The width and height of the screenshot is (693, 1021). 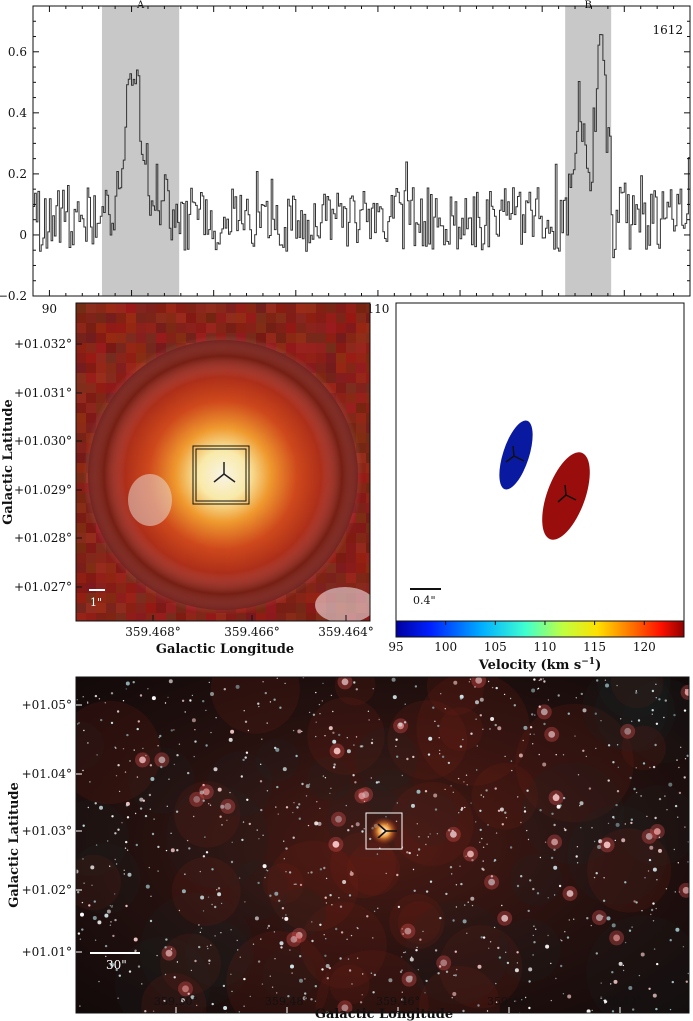 I want to click on haze, so click(x=346, y=736).